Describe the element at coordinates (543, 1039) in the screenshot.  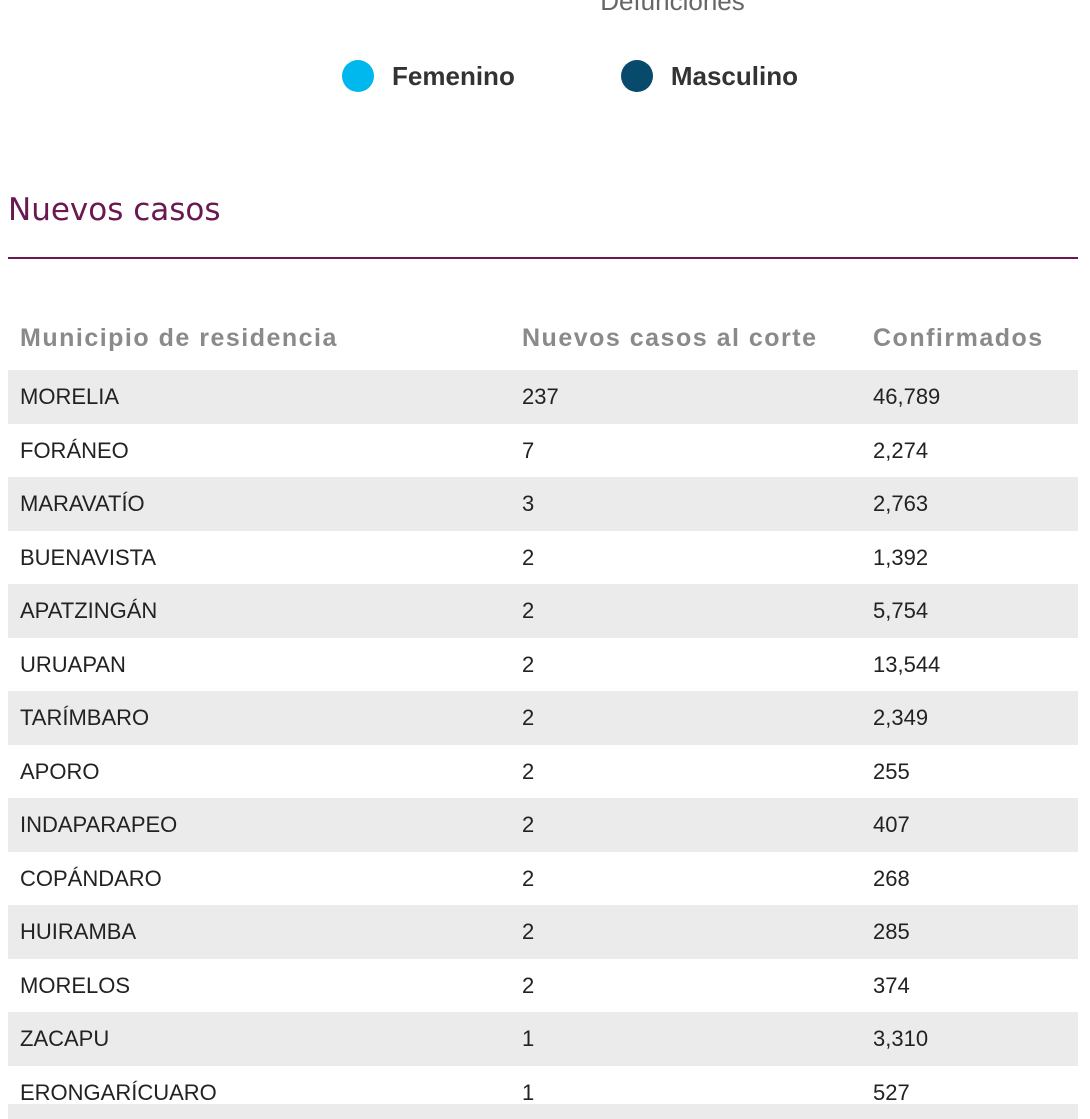
I see `table-row: ZACAPU 1 3,310` at that location.